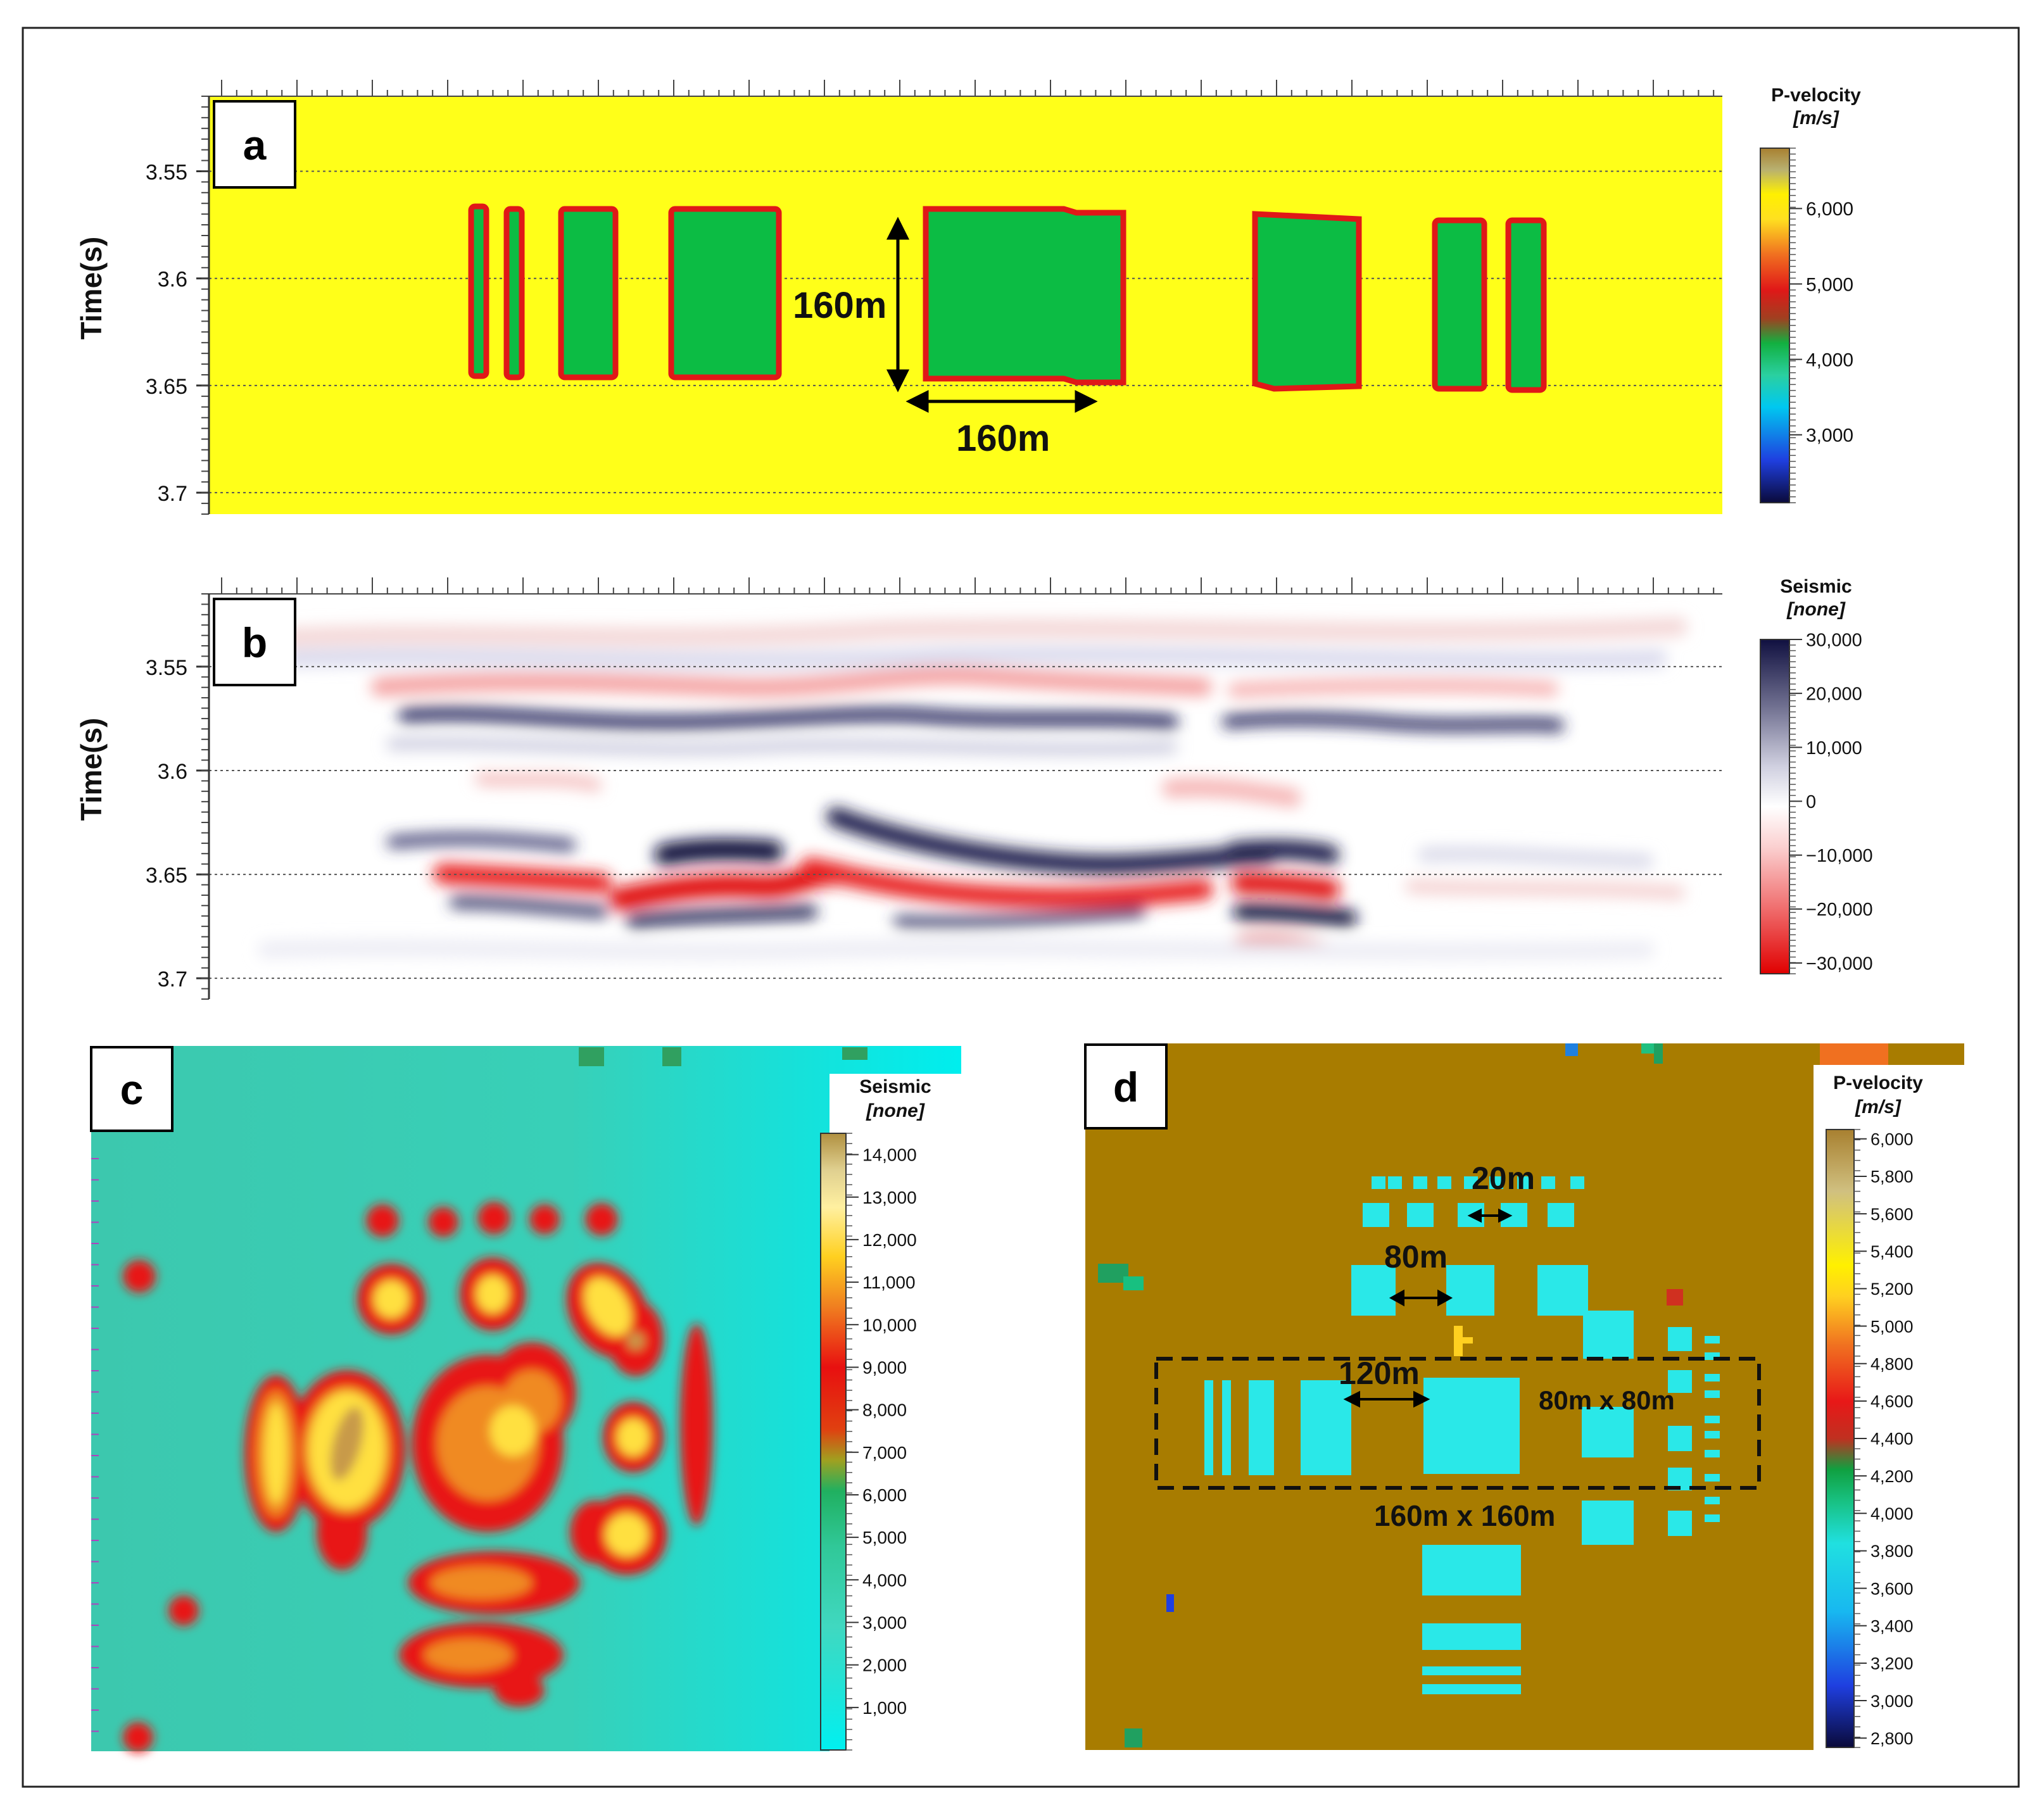  I want to click on panel-a-ylabel: Time(s), so click(91, 288).